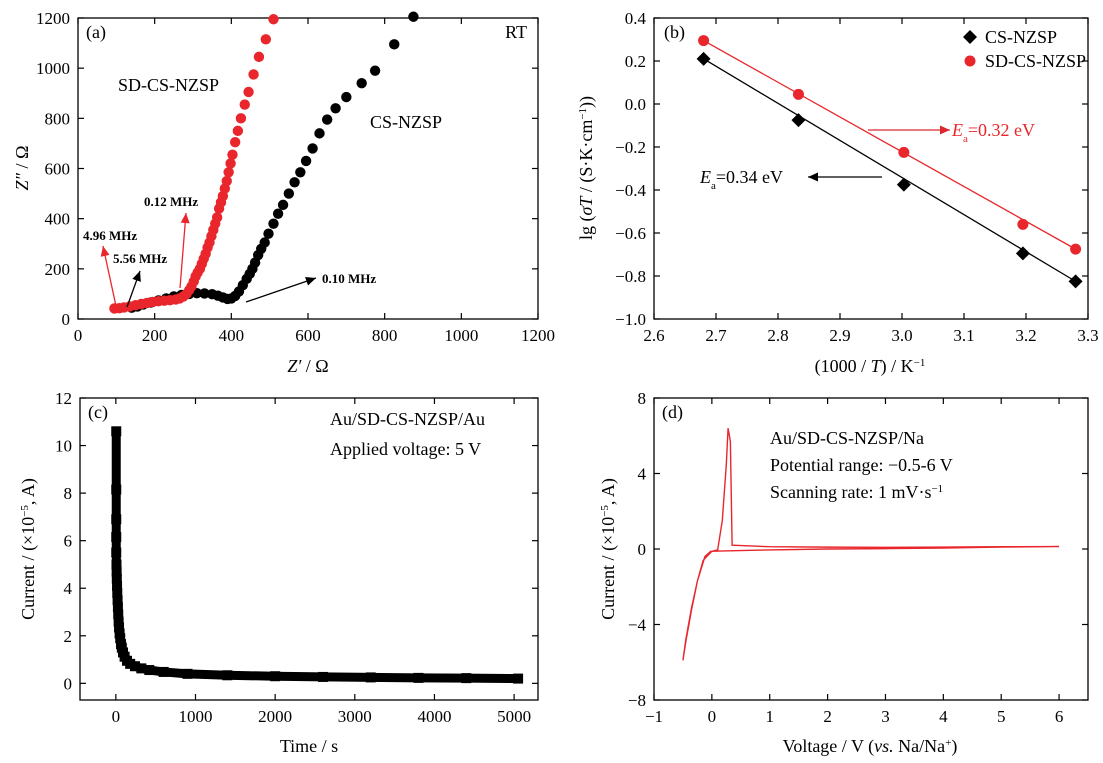 The image size is (1103, 763). I want to click on y-tick-label-part: −0.4, so click(630, 190).